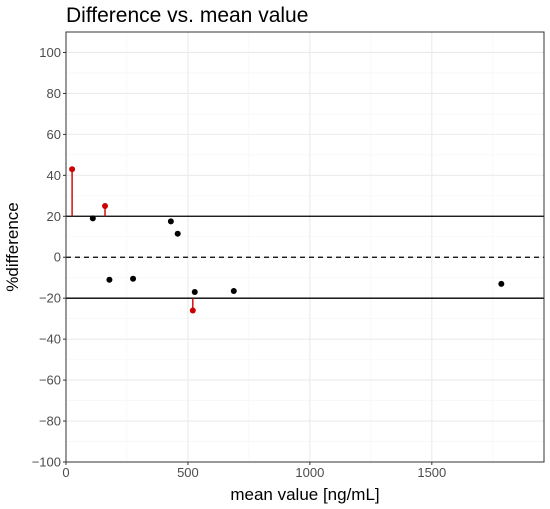  What do you see at coordinates (50, 380) in the screenshot?
I see `y-tick-label: −60` at bounding box center [50, 380].